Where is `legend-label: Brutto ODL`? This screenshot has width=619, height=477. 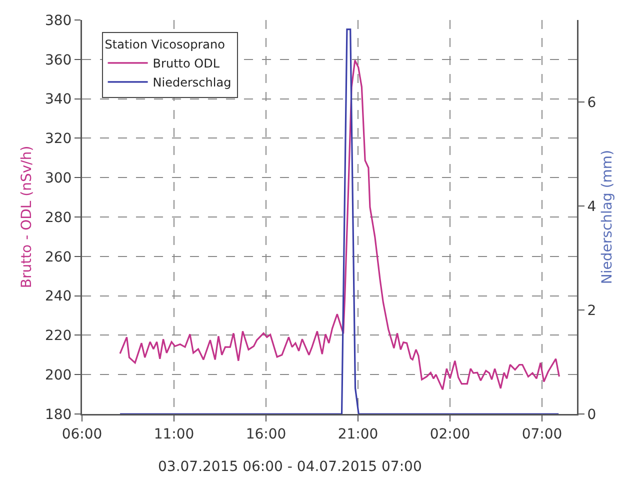
legend-label: Brutto ODL is located at coordinates (186, 63).